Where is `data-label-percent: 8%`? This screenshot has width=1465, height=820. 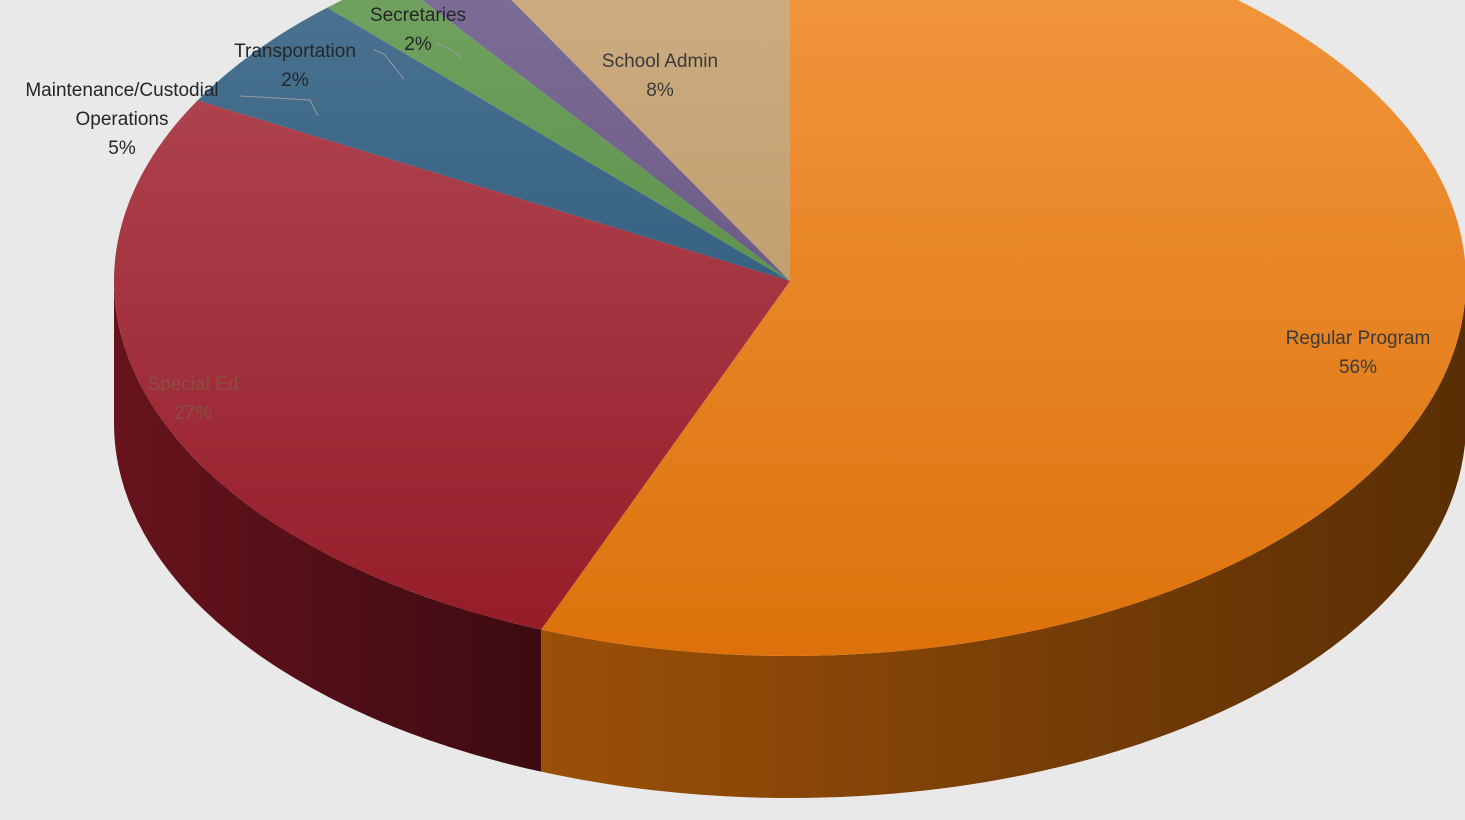 data-label-percent: 8% is located at coordinates (660, 90).